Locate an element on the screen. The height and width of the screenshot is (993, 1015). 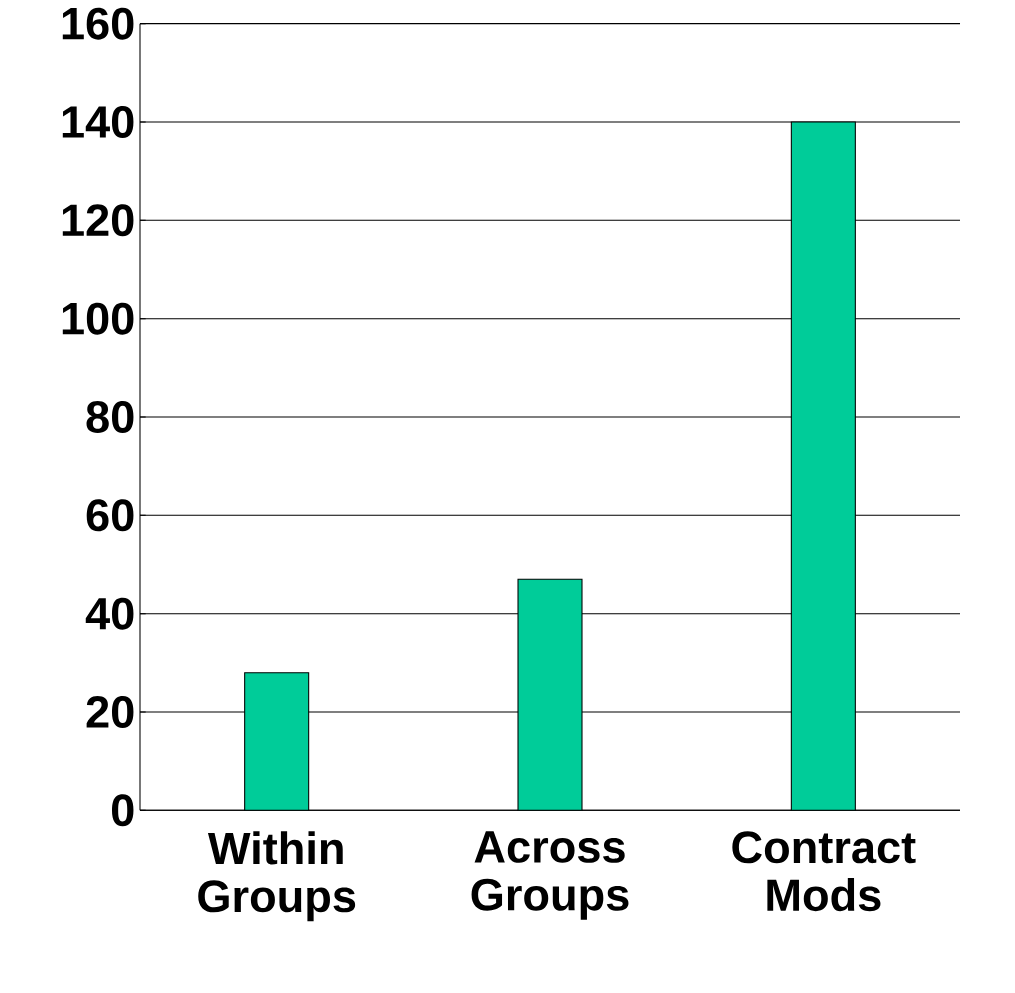
y-tick-label: 0 is located at coordinates (122, 810).